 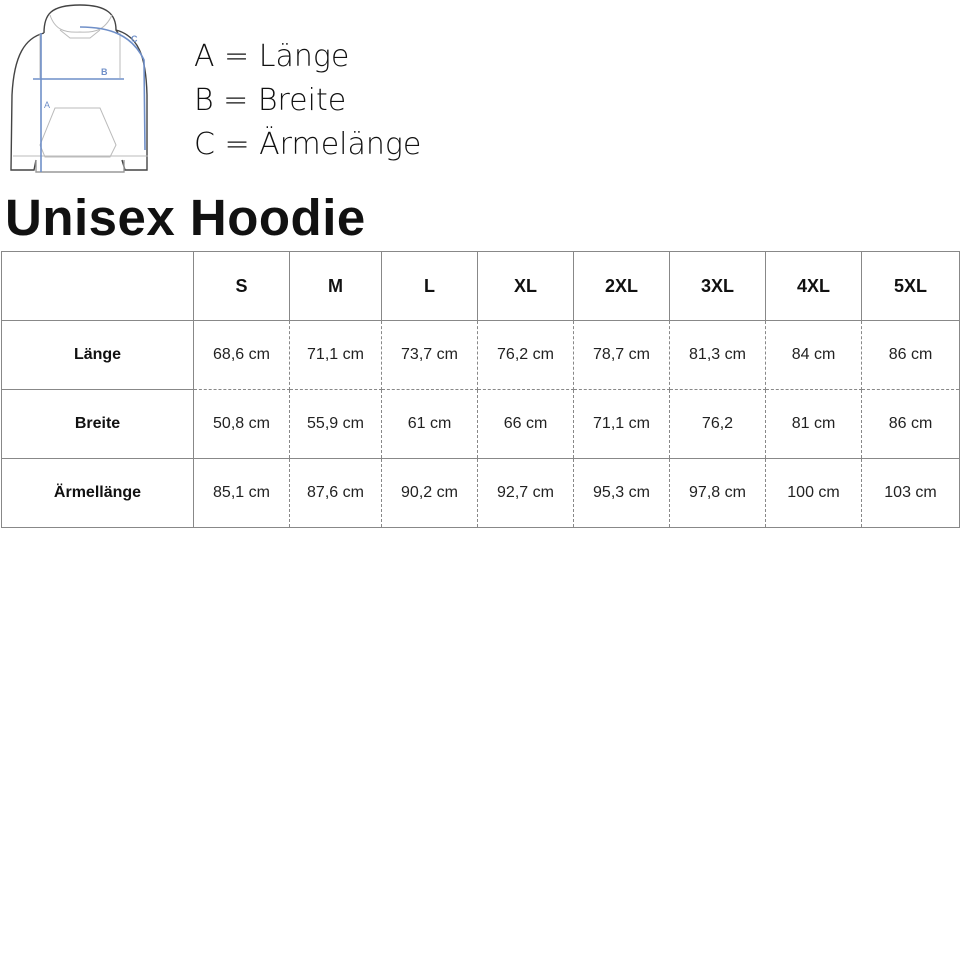 I want to click on table-cell: 81,3 cm, so click(x=717, y=355).